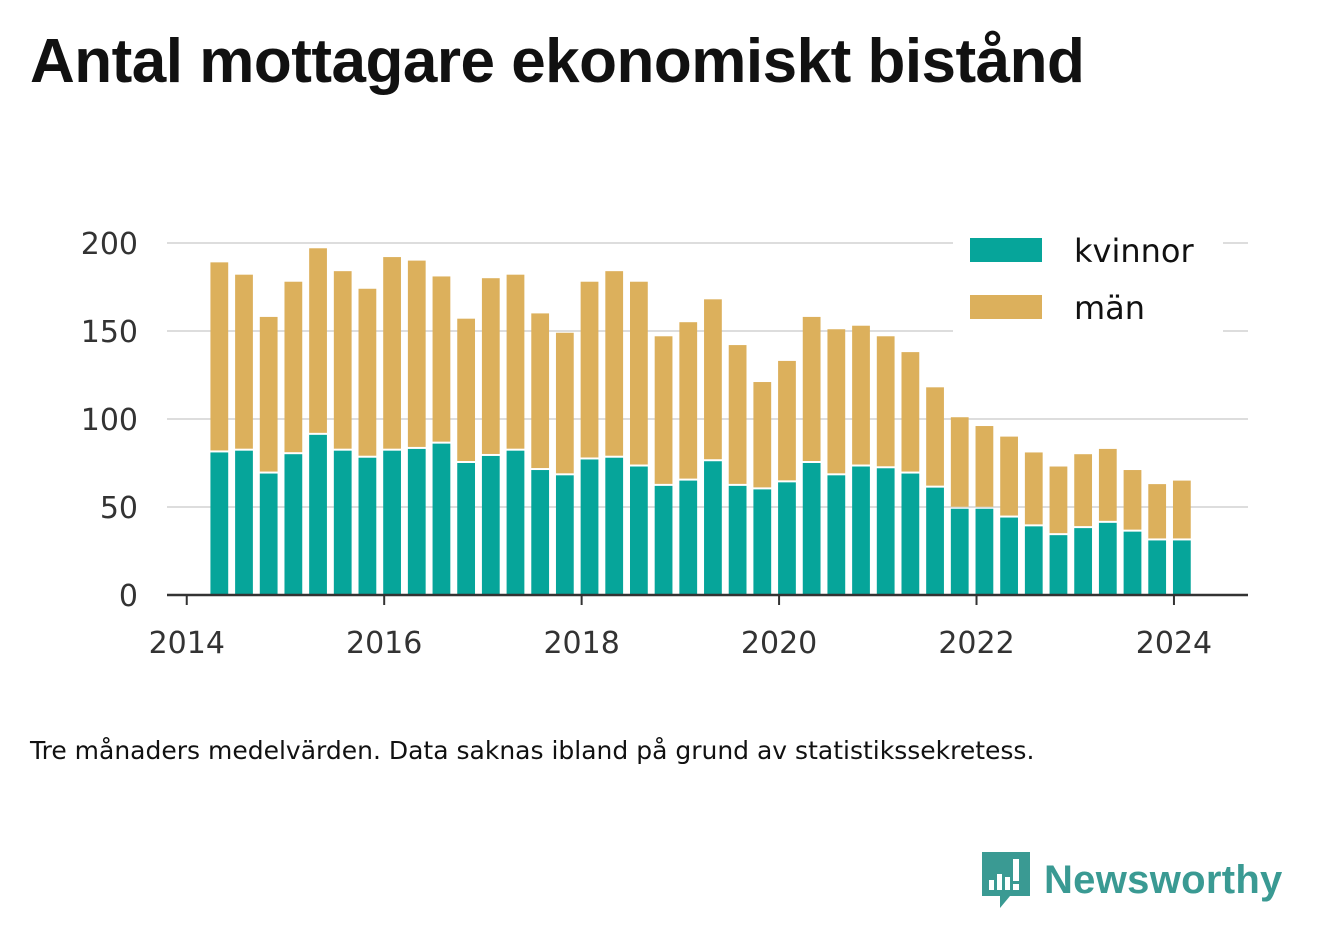 This screenshot has height=939, width=1322. Describe the element at coordinates (109, 244) in the screenshot. I see `y-tick-label: 200` at that location.